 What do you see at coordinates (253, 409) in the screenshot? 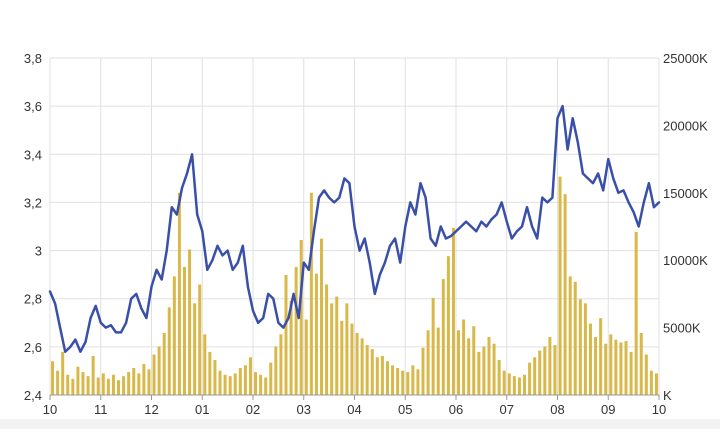
I see `x-tick-label: 02` at bounding box center [253, 409].